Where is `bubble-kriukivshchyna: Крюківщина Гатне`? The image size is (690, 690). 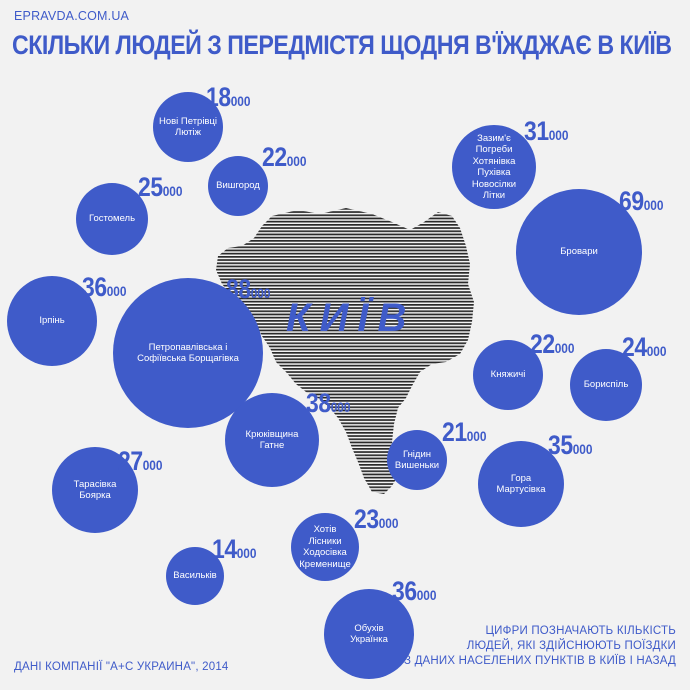 bubble-kriukivshchyna: Крюківщина Гатне is located at coordinates (272, 440).